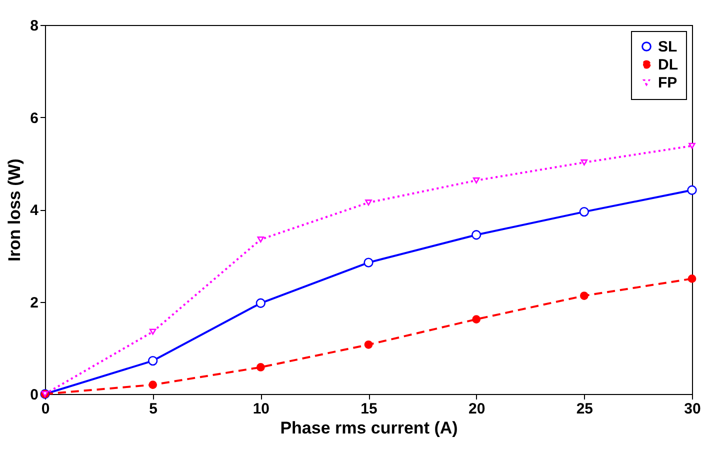  I want to click on legend-label: FP, so click(668, 83).